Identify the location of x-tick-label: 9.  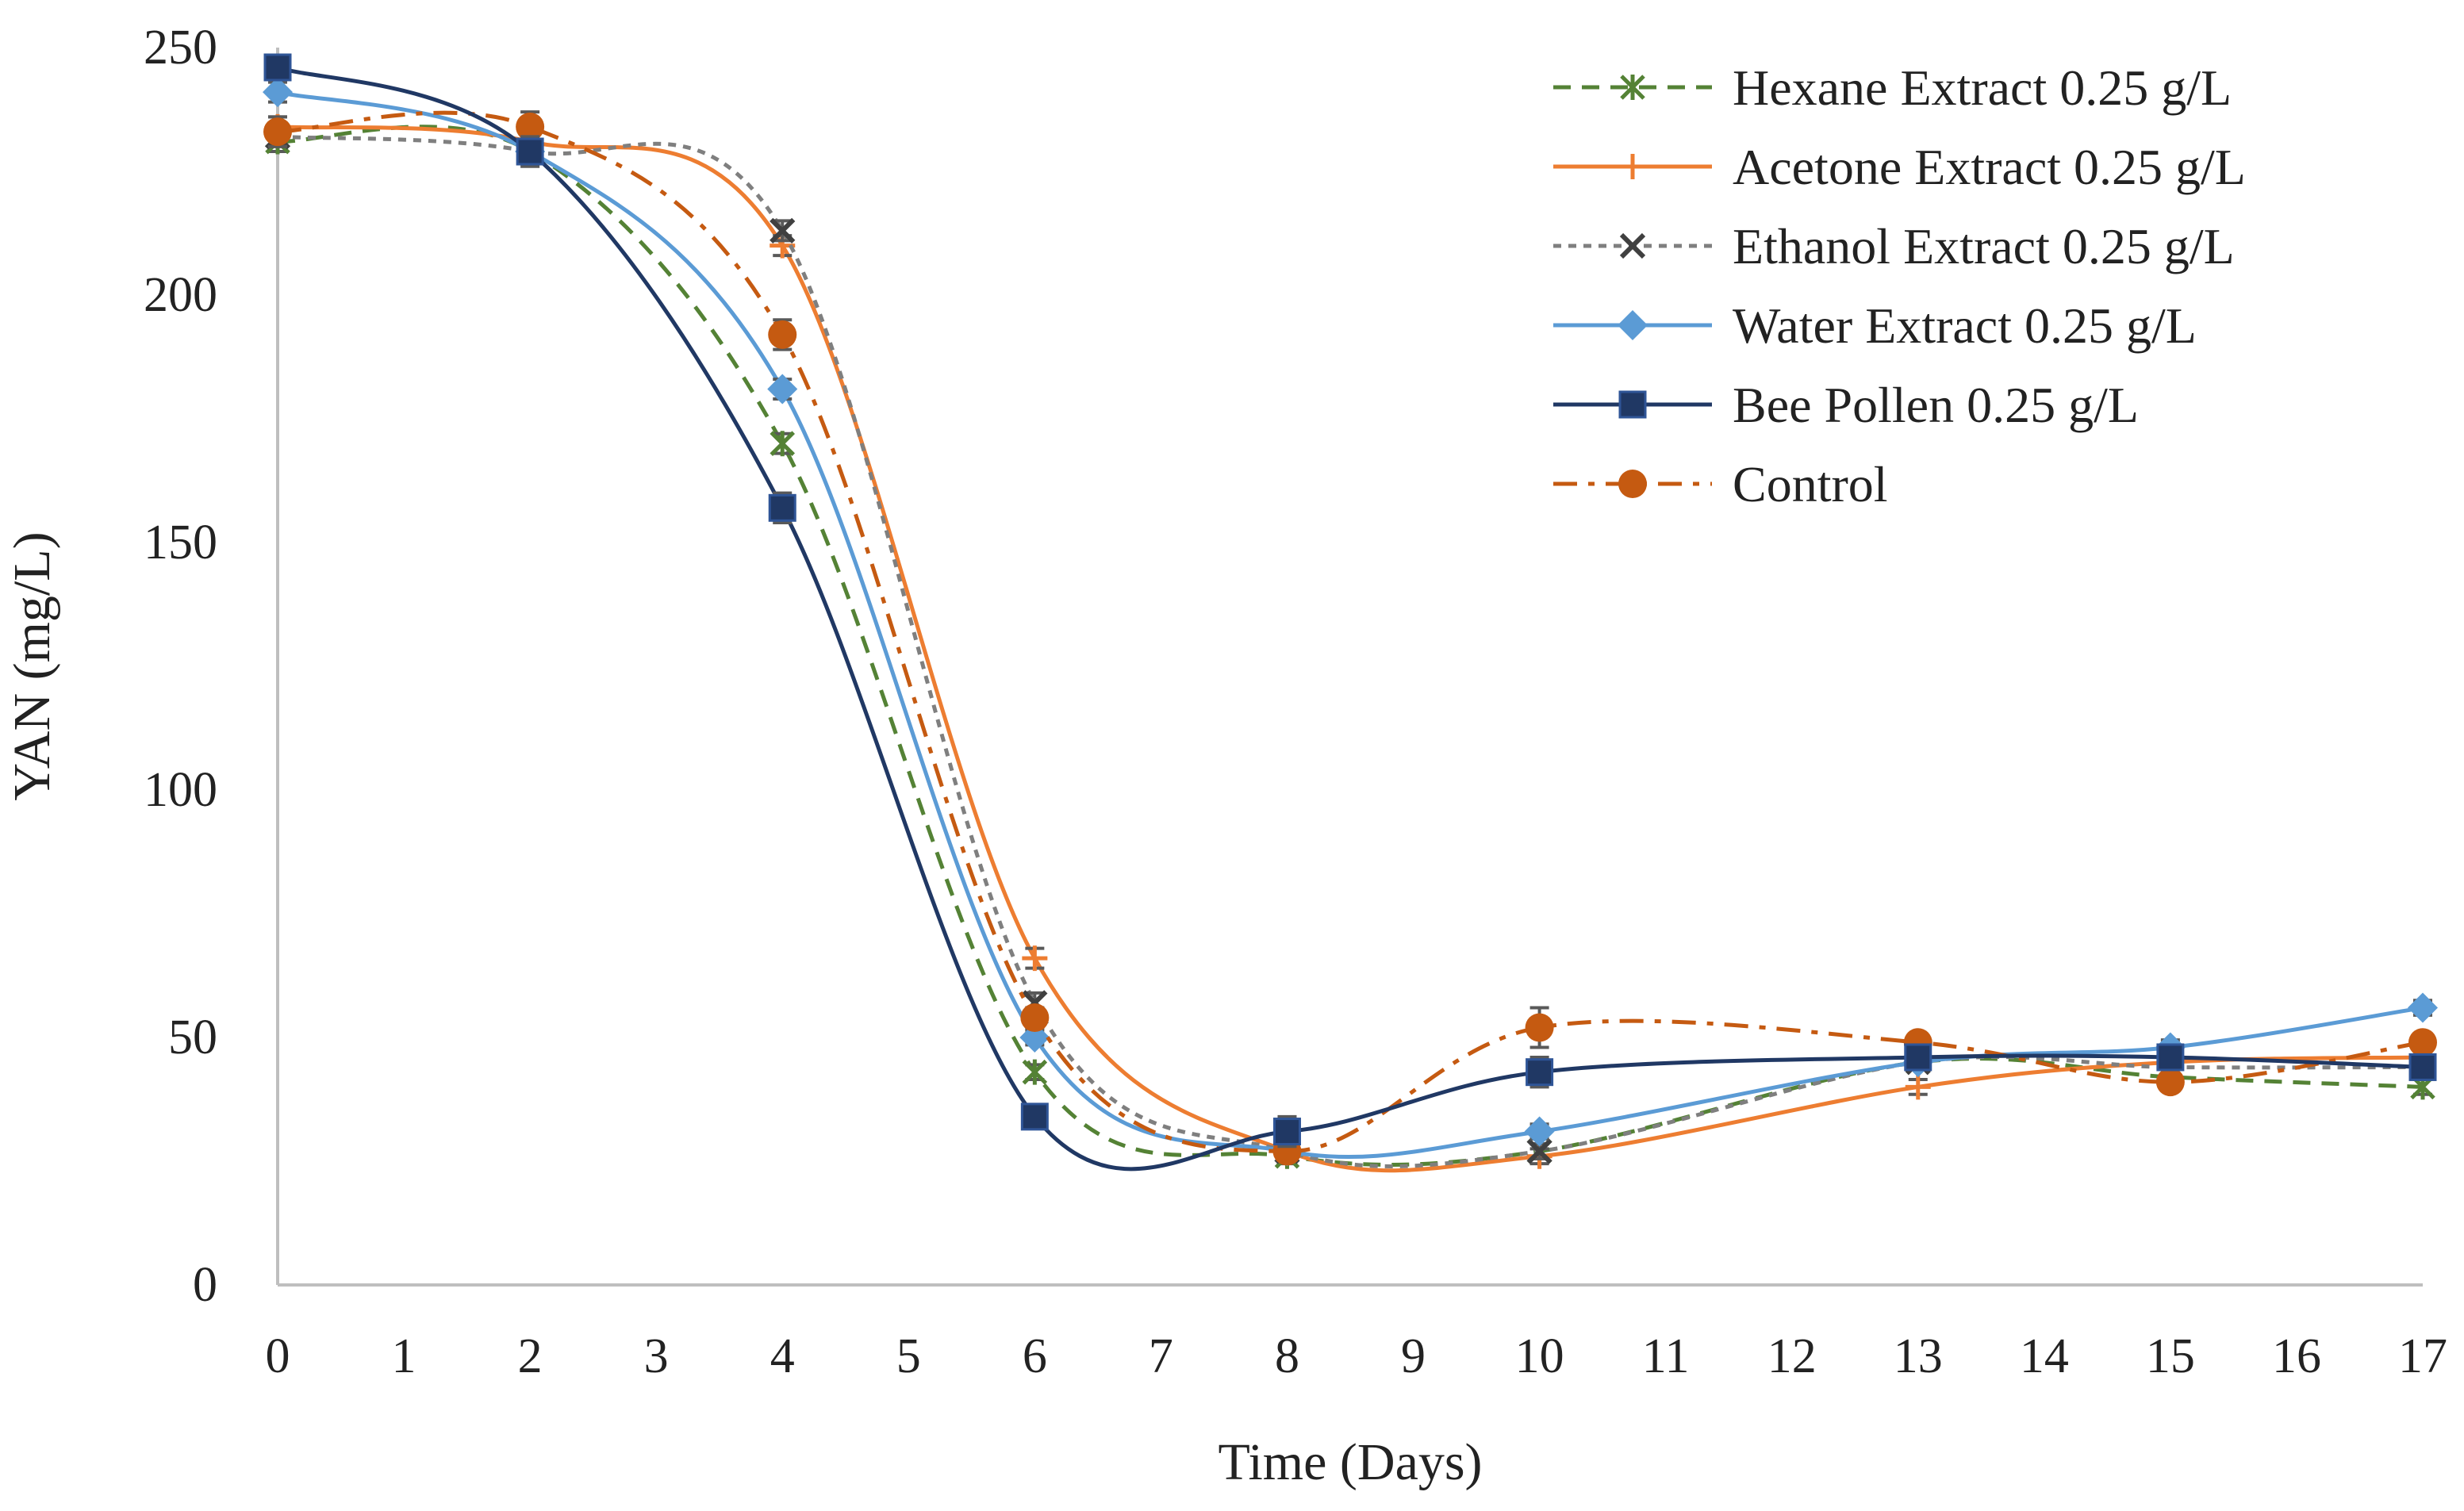
(1413, 1356).